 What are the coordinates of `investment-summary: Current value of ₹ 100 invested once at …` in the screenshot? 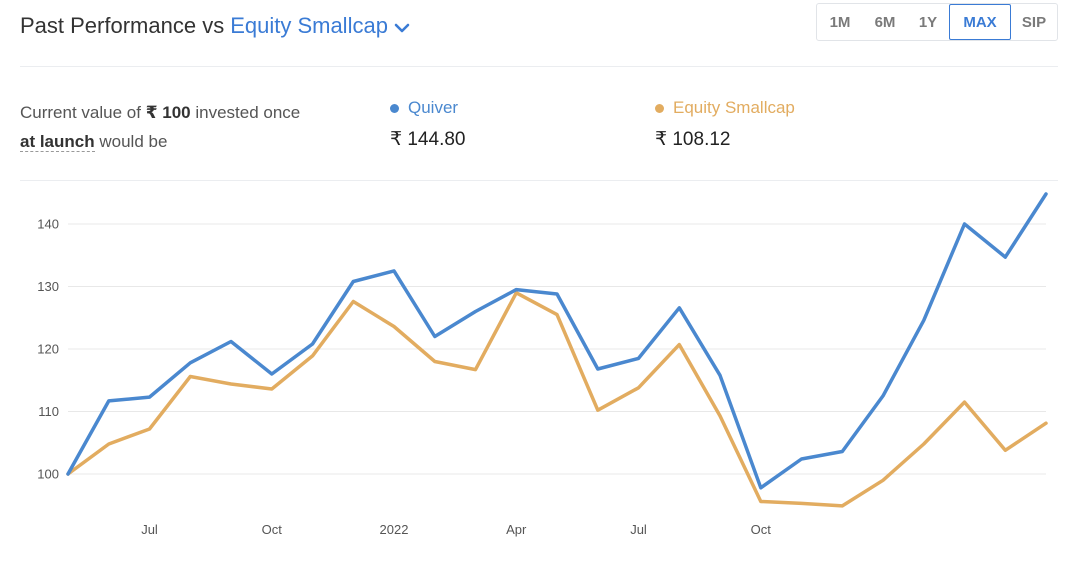 It's located at (160, 127).